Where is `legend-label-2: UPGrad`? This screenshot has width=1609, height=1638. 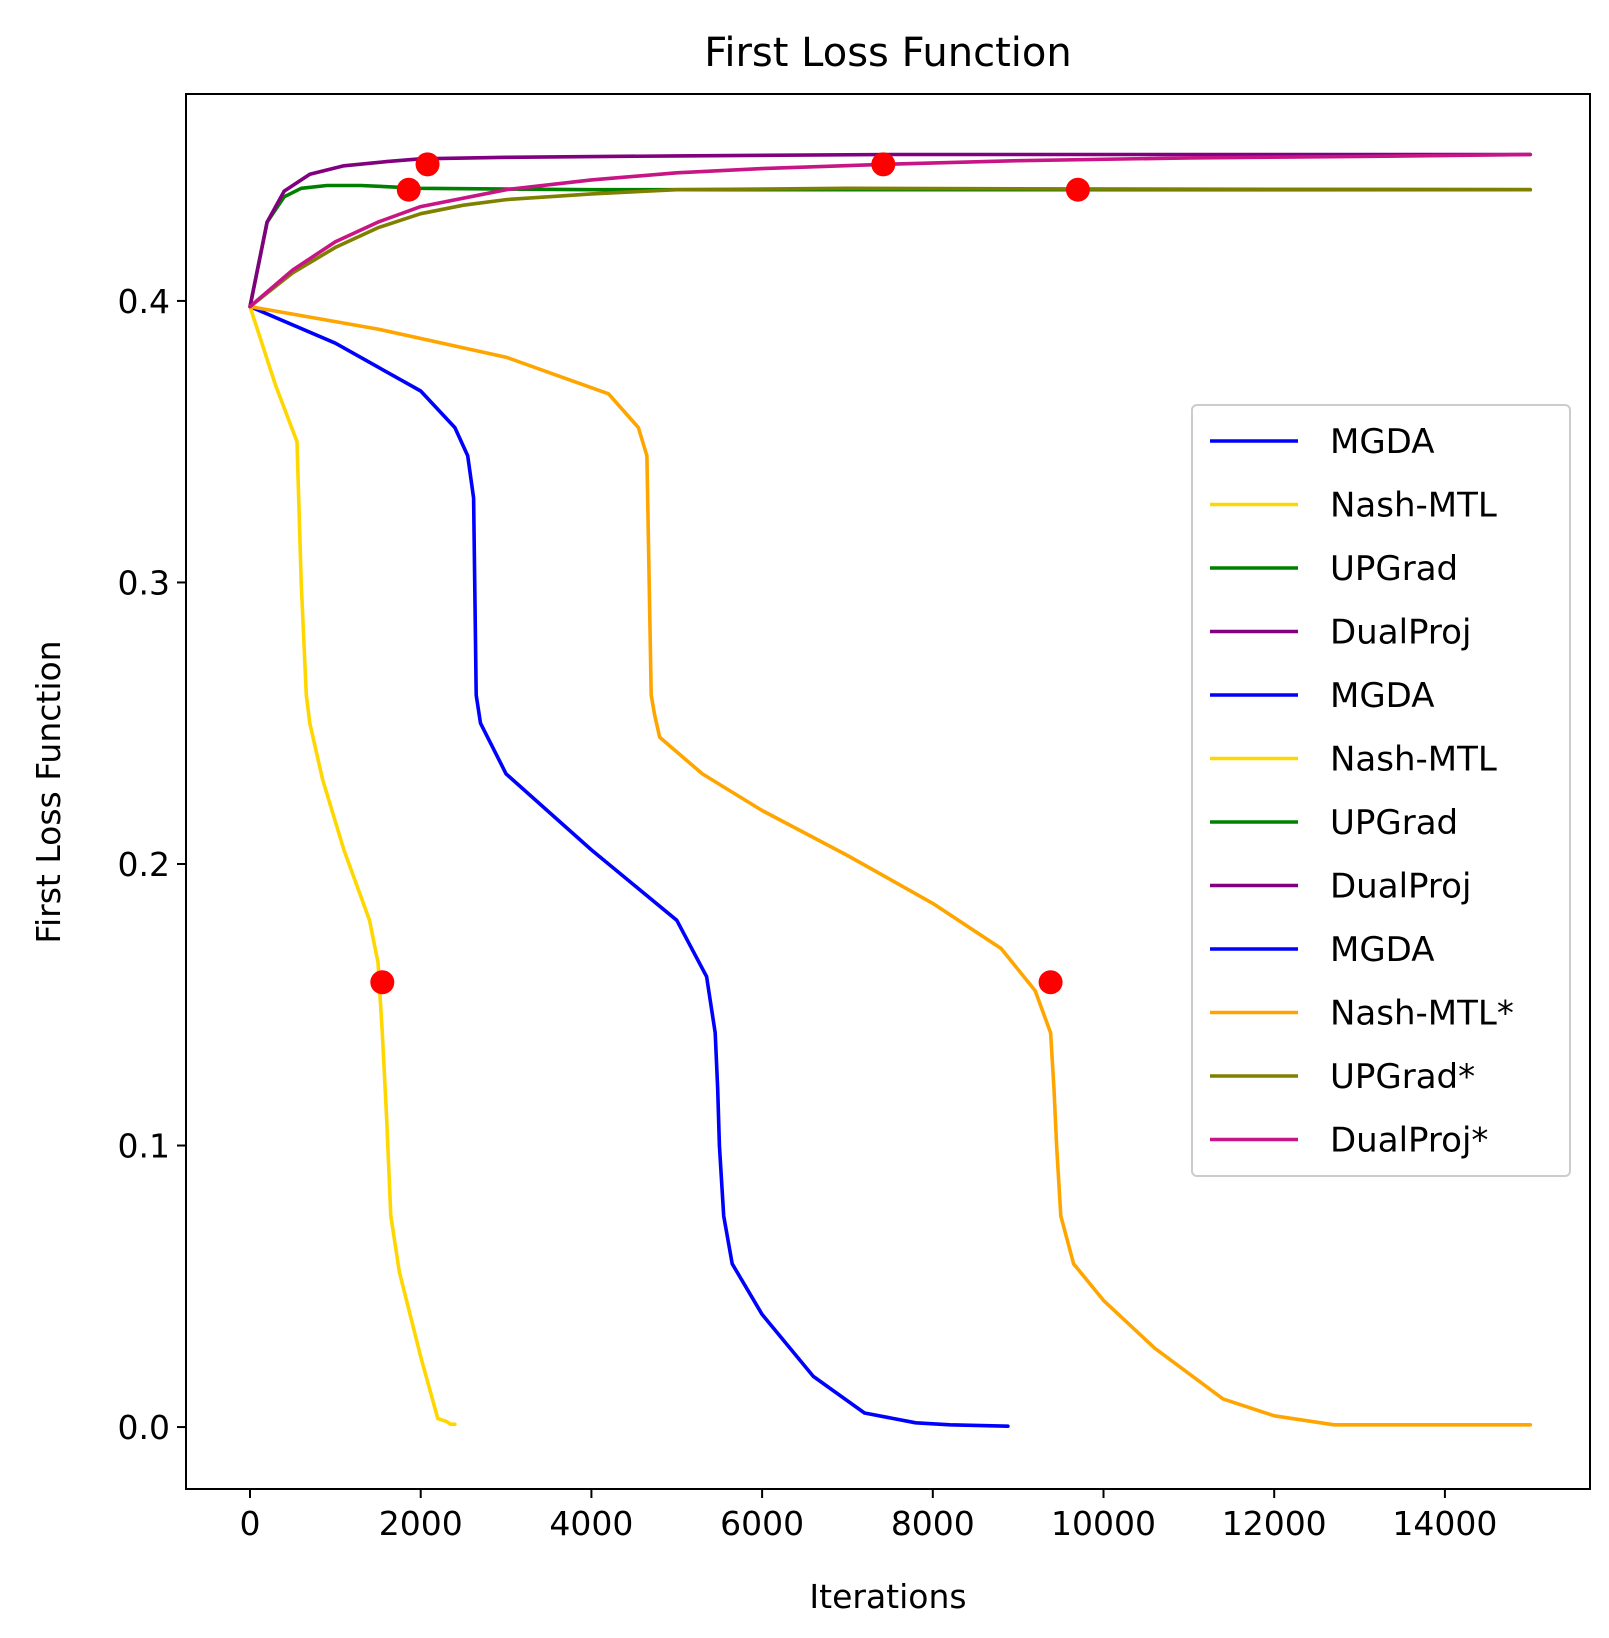
legend-label-2: UPGrad is located at coordinates (1394, 569).